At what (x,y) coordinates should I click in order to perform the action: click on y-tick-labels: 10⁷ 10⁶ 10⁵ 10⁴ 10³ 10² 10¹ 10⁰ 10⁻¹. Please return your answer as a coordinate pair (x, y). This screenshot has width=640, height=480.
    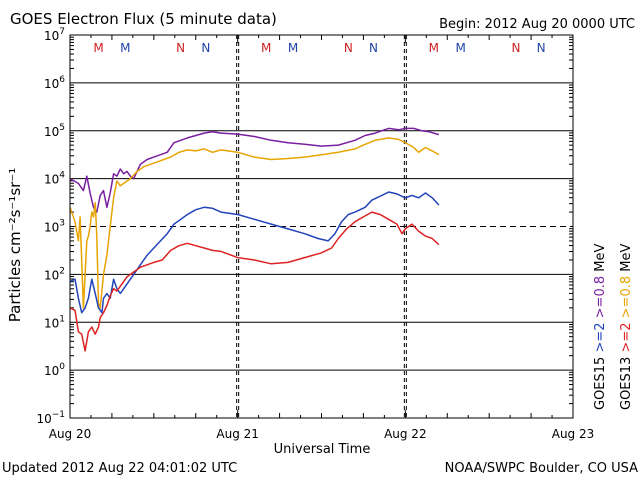
    Looking at the image, I should click on (50, 226).